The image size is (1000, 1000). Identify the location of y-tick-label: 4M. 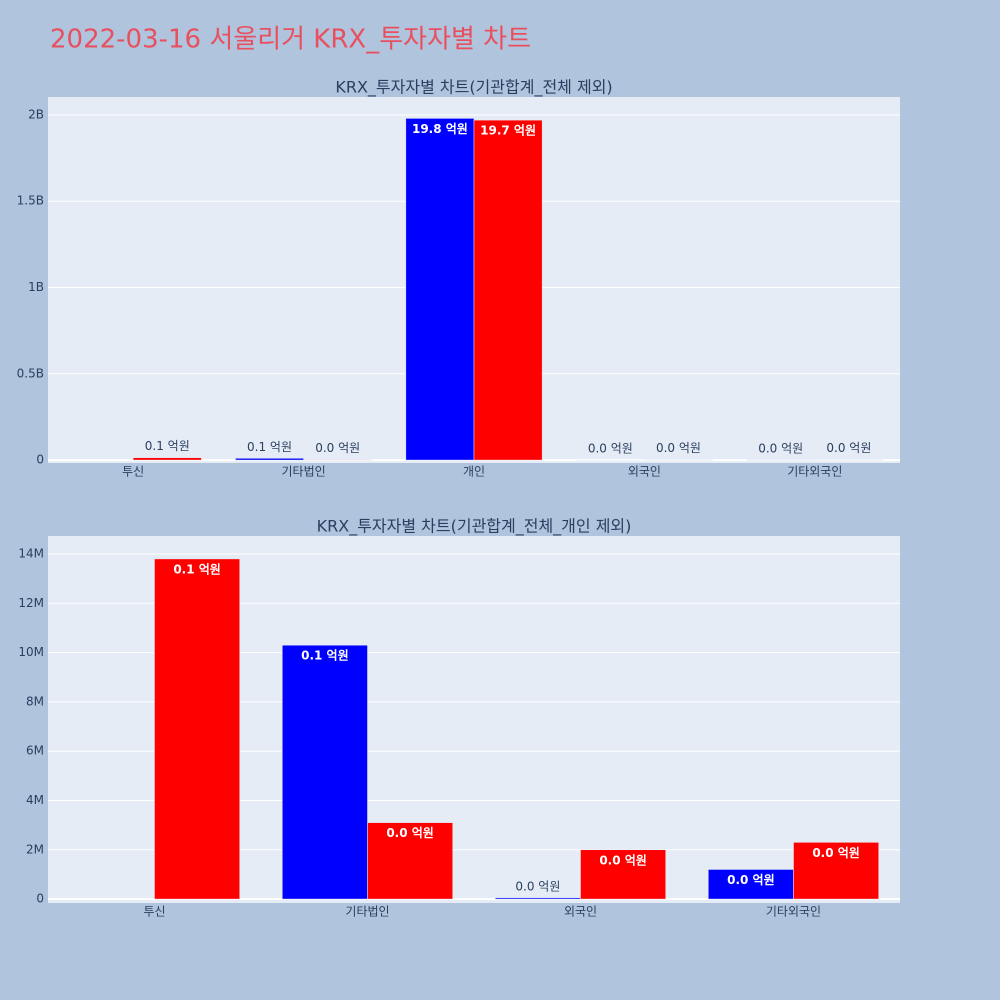
(35, 800).